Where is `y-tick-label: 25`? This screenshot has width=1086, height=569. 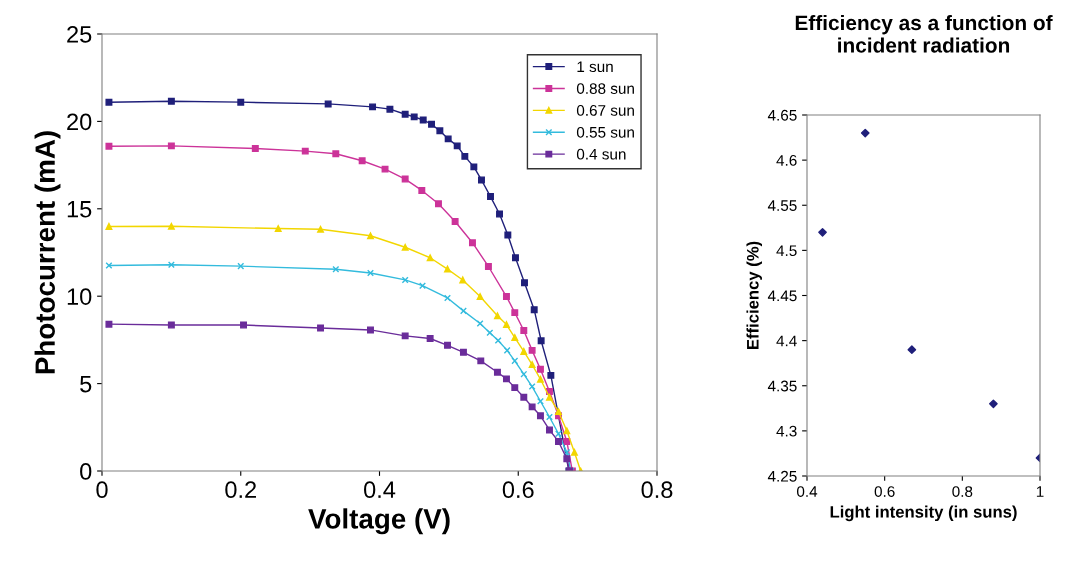 y-tick-label: 25 is located at coordinates (79, 34).